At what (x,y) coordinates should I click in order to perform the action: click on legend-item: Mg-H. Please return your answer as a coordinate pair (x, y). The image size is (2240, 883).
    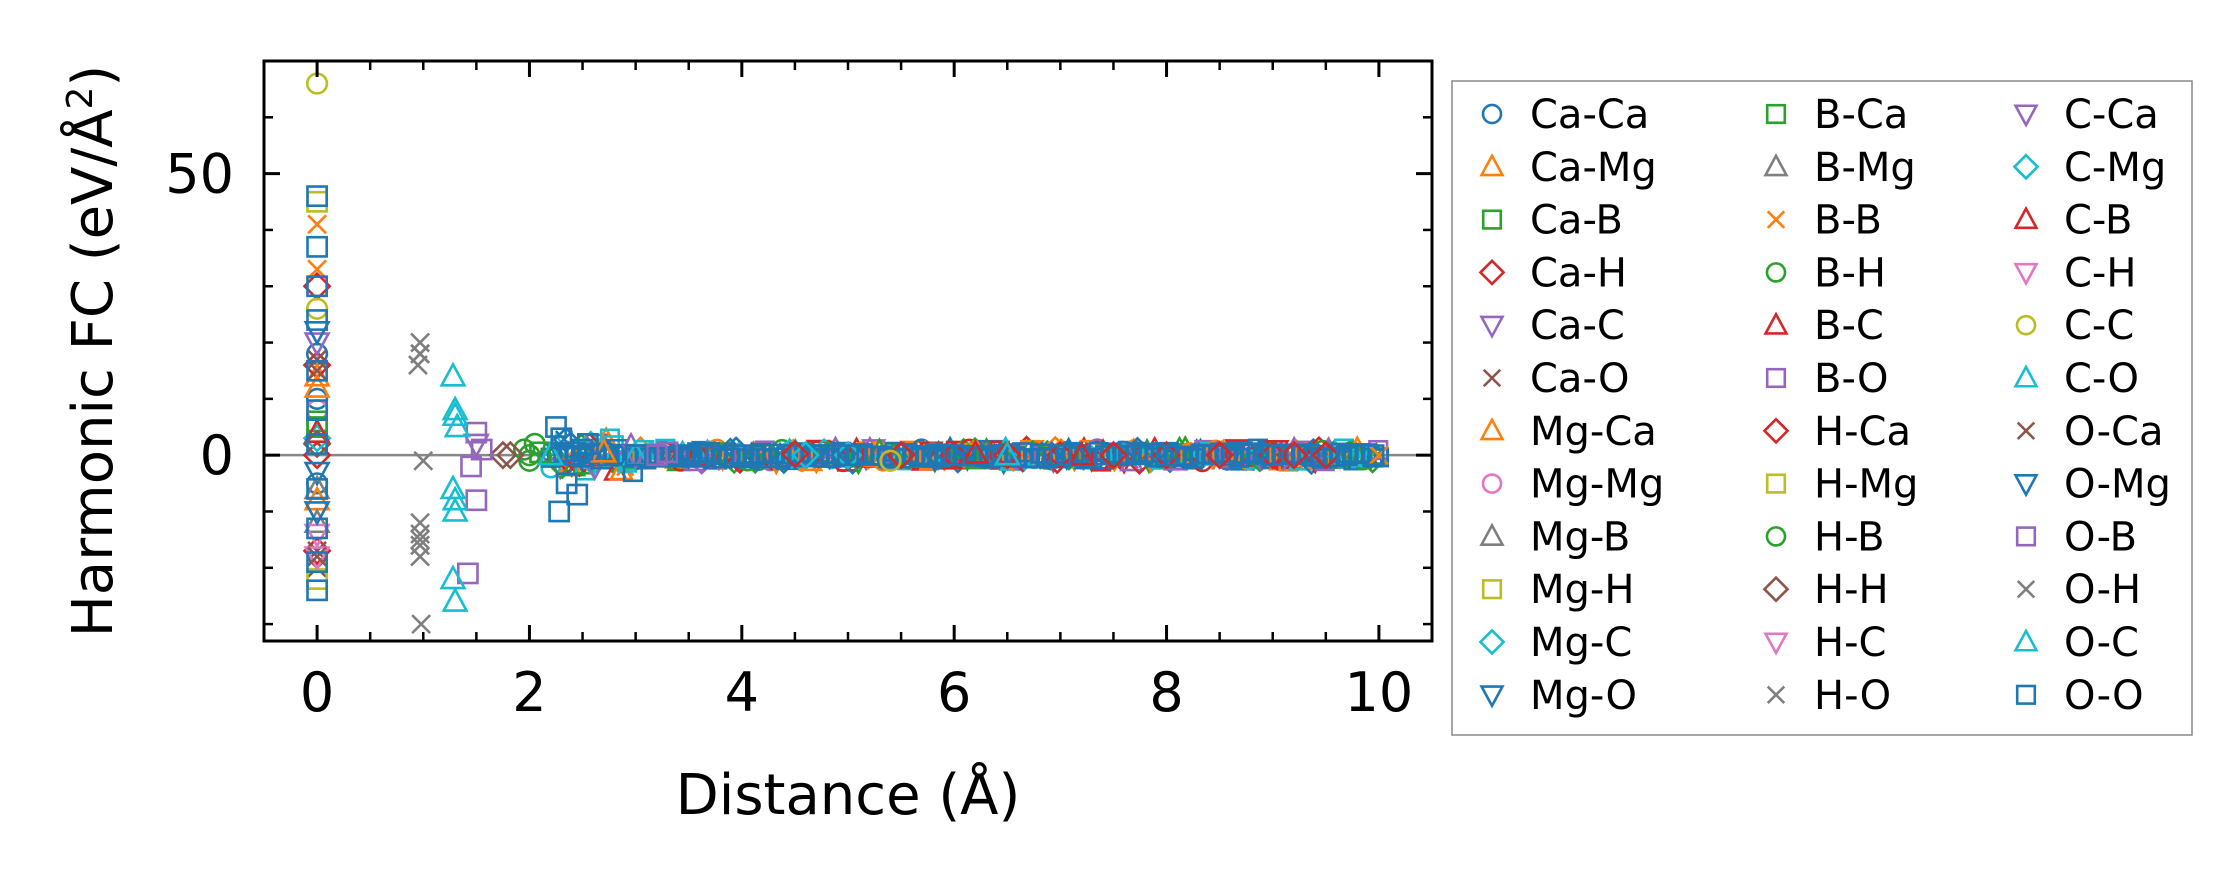
    Looking at the image, I should click on (1557, 590).